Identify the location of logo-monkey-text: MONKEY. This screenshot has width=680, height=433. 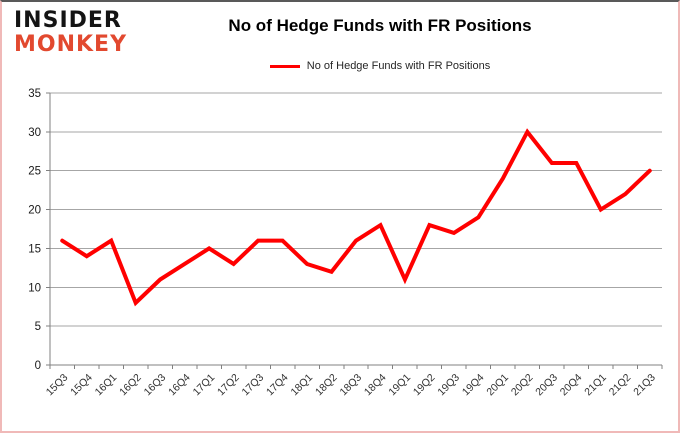
(71, 44).